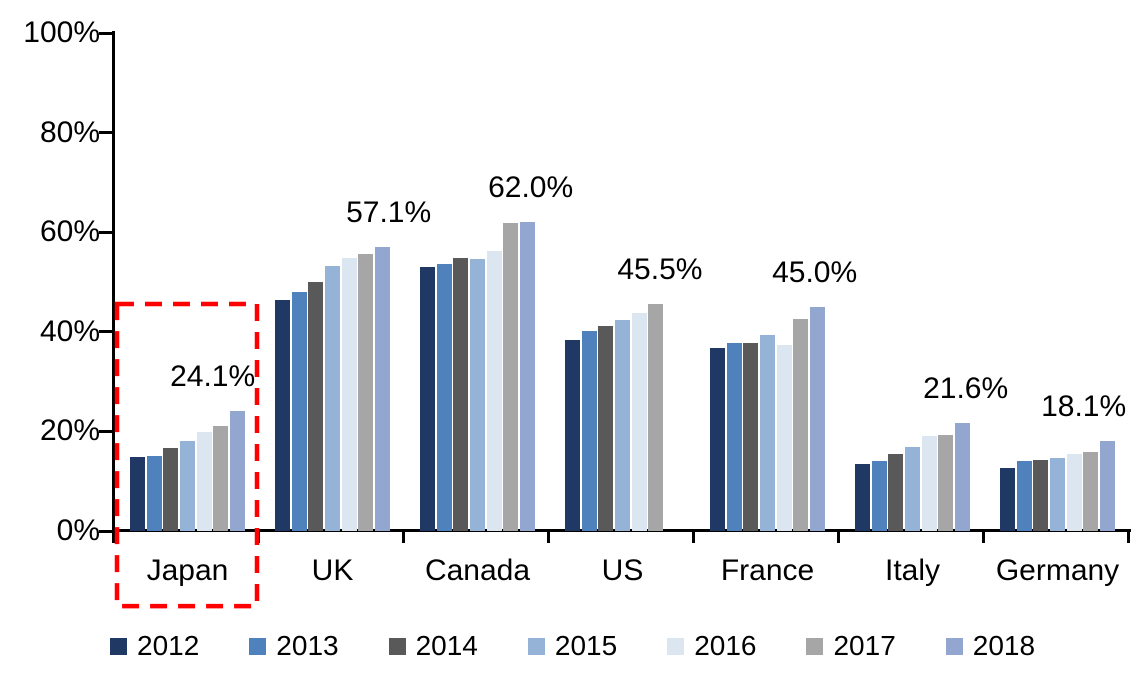  What do you see at coordinates (61, 32) in the screenshot?
I see `y-tick-label-100pct: 100%` at bounding box center [61, 32].